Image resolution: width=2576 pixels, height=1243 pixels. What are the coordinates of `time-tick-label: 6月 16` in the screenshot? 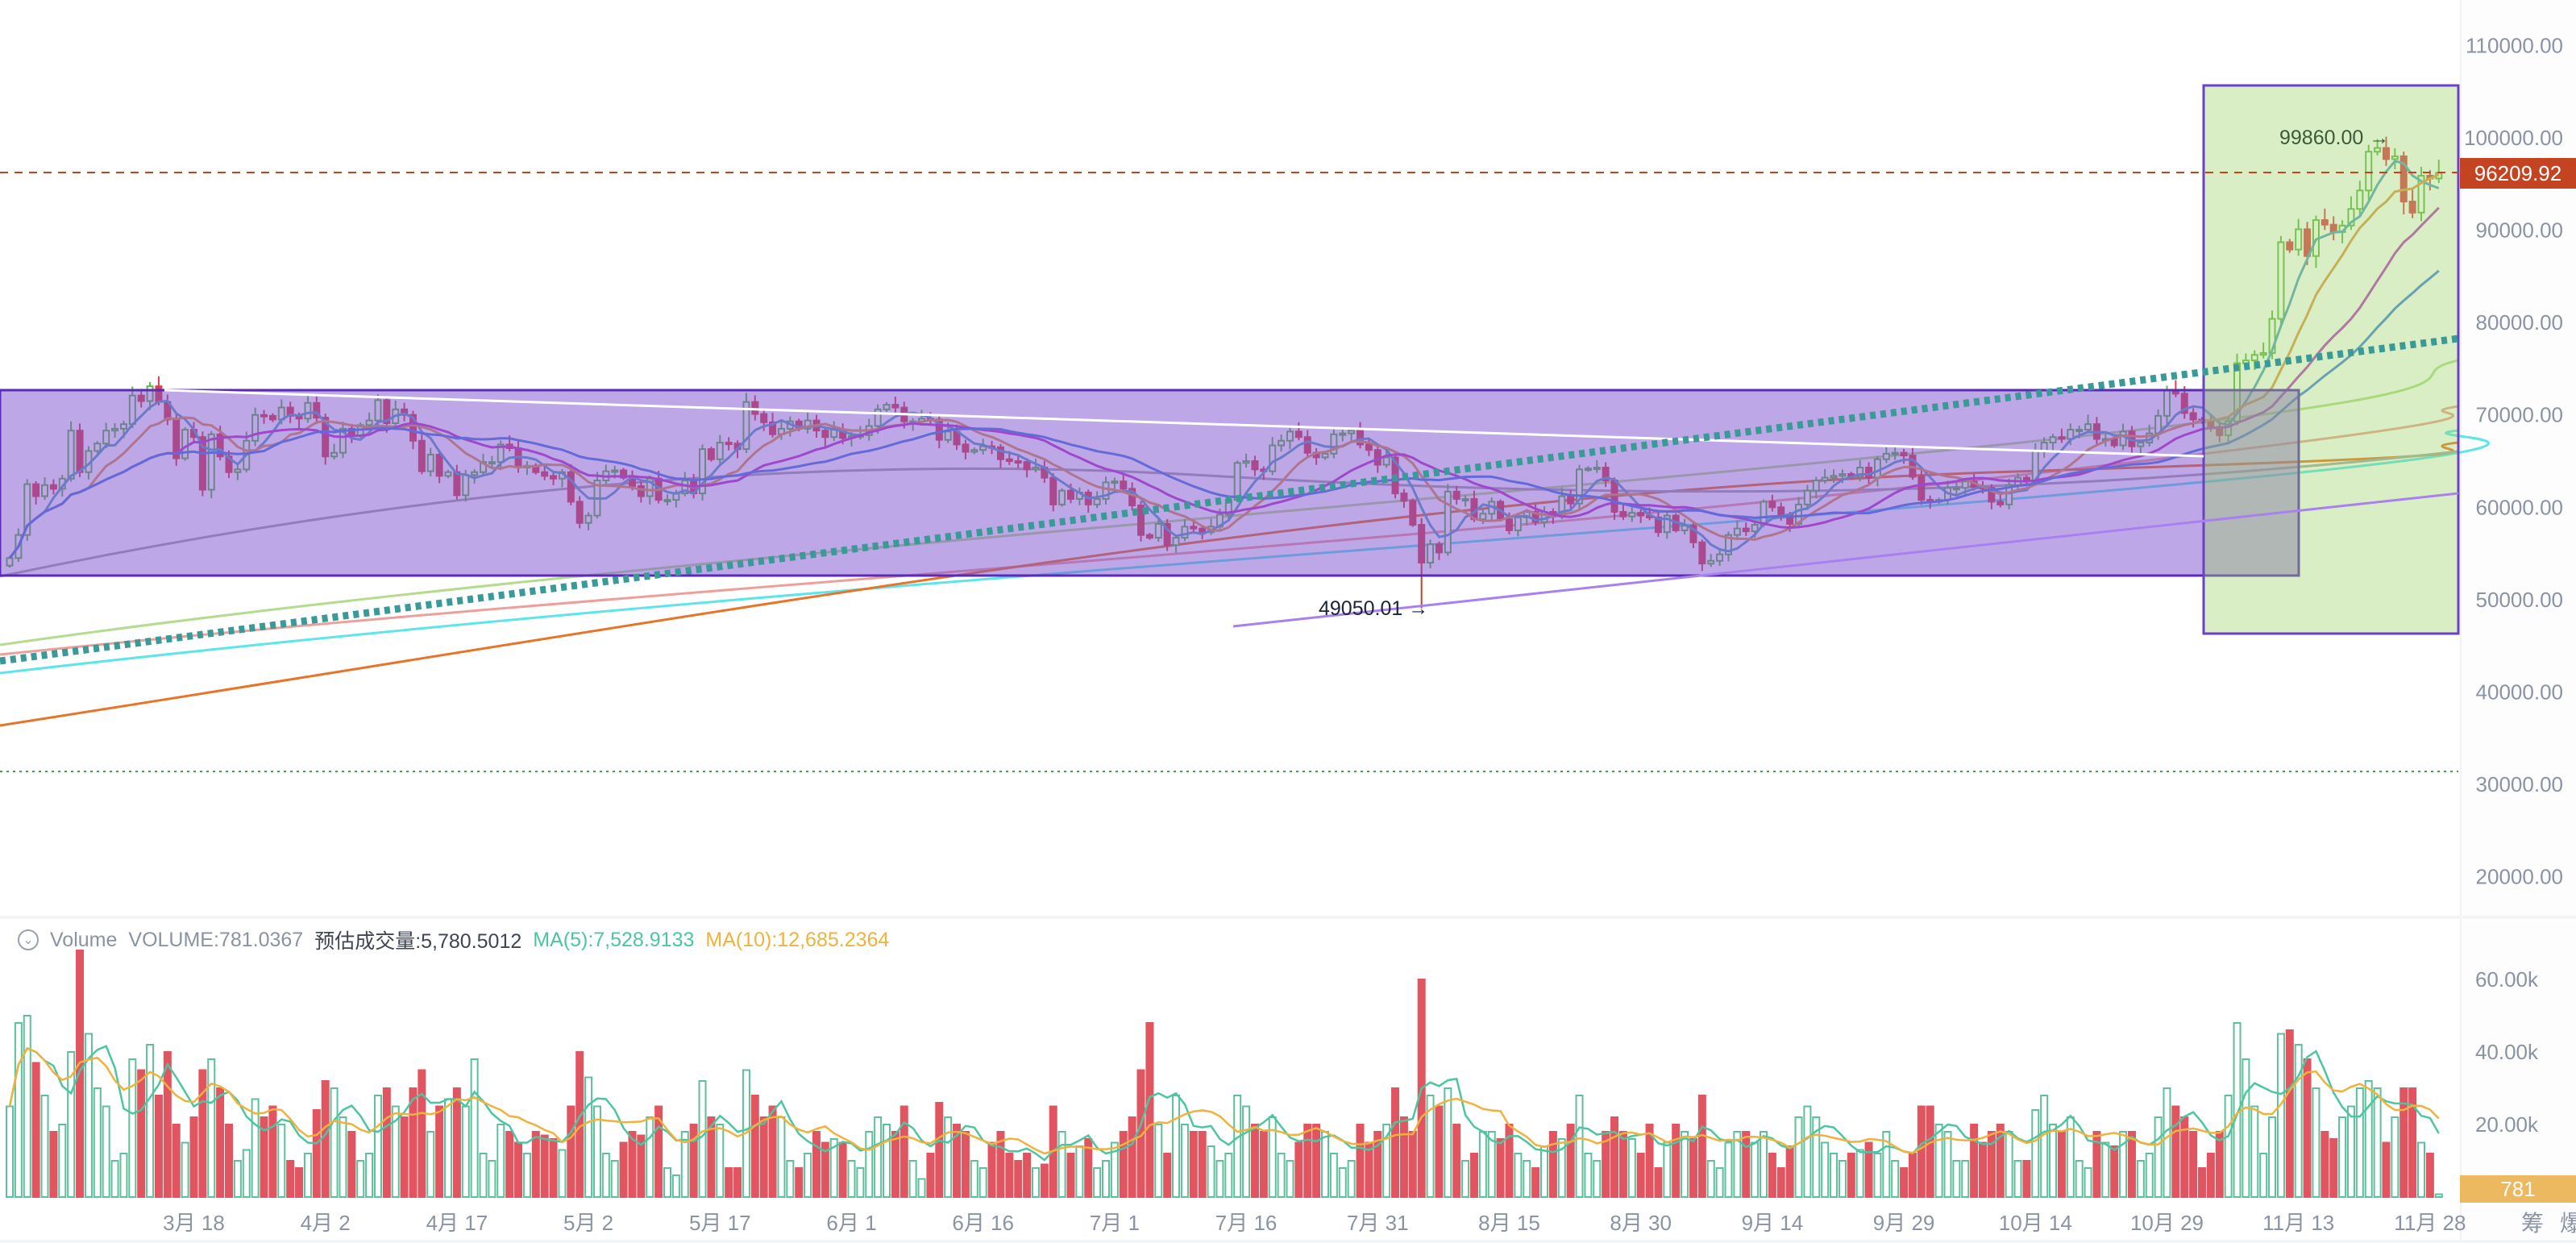 It's located at (983, 1223).